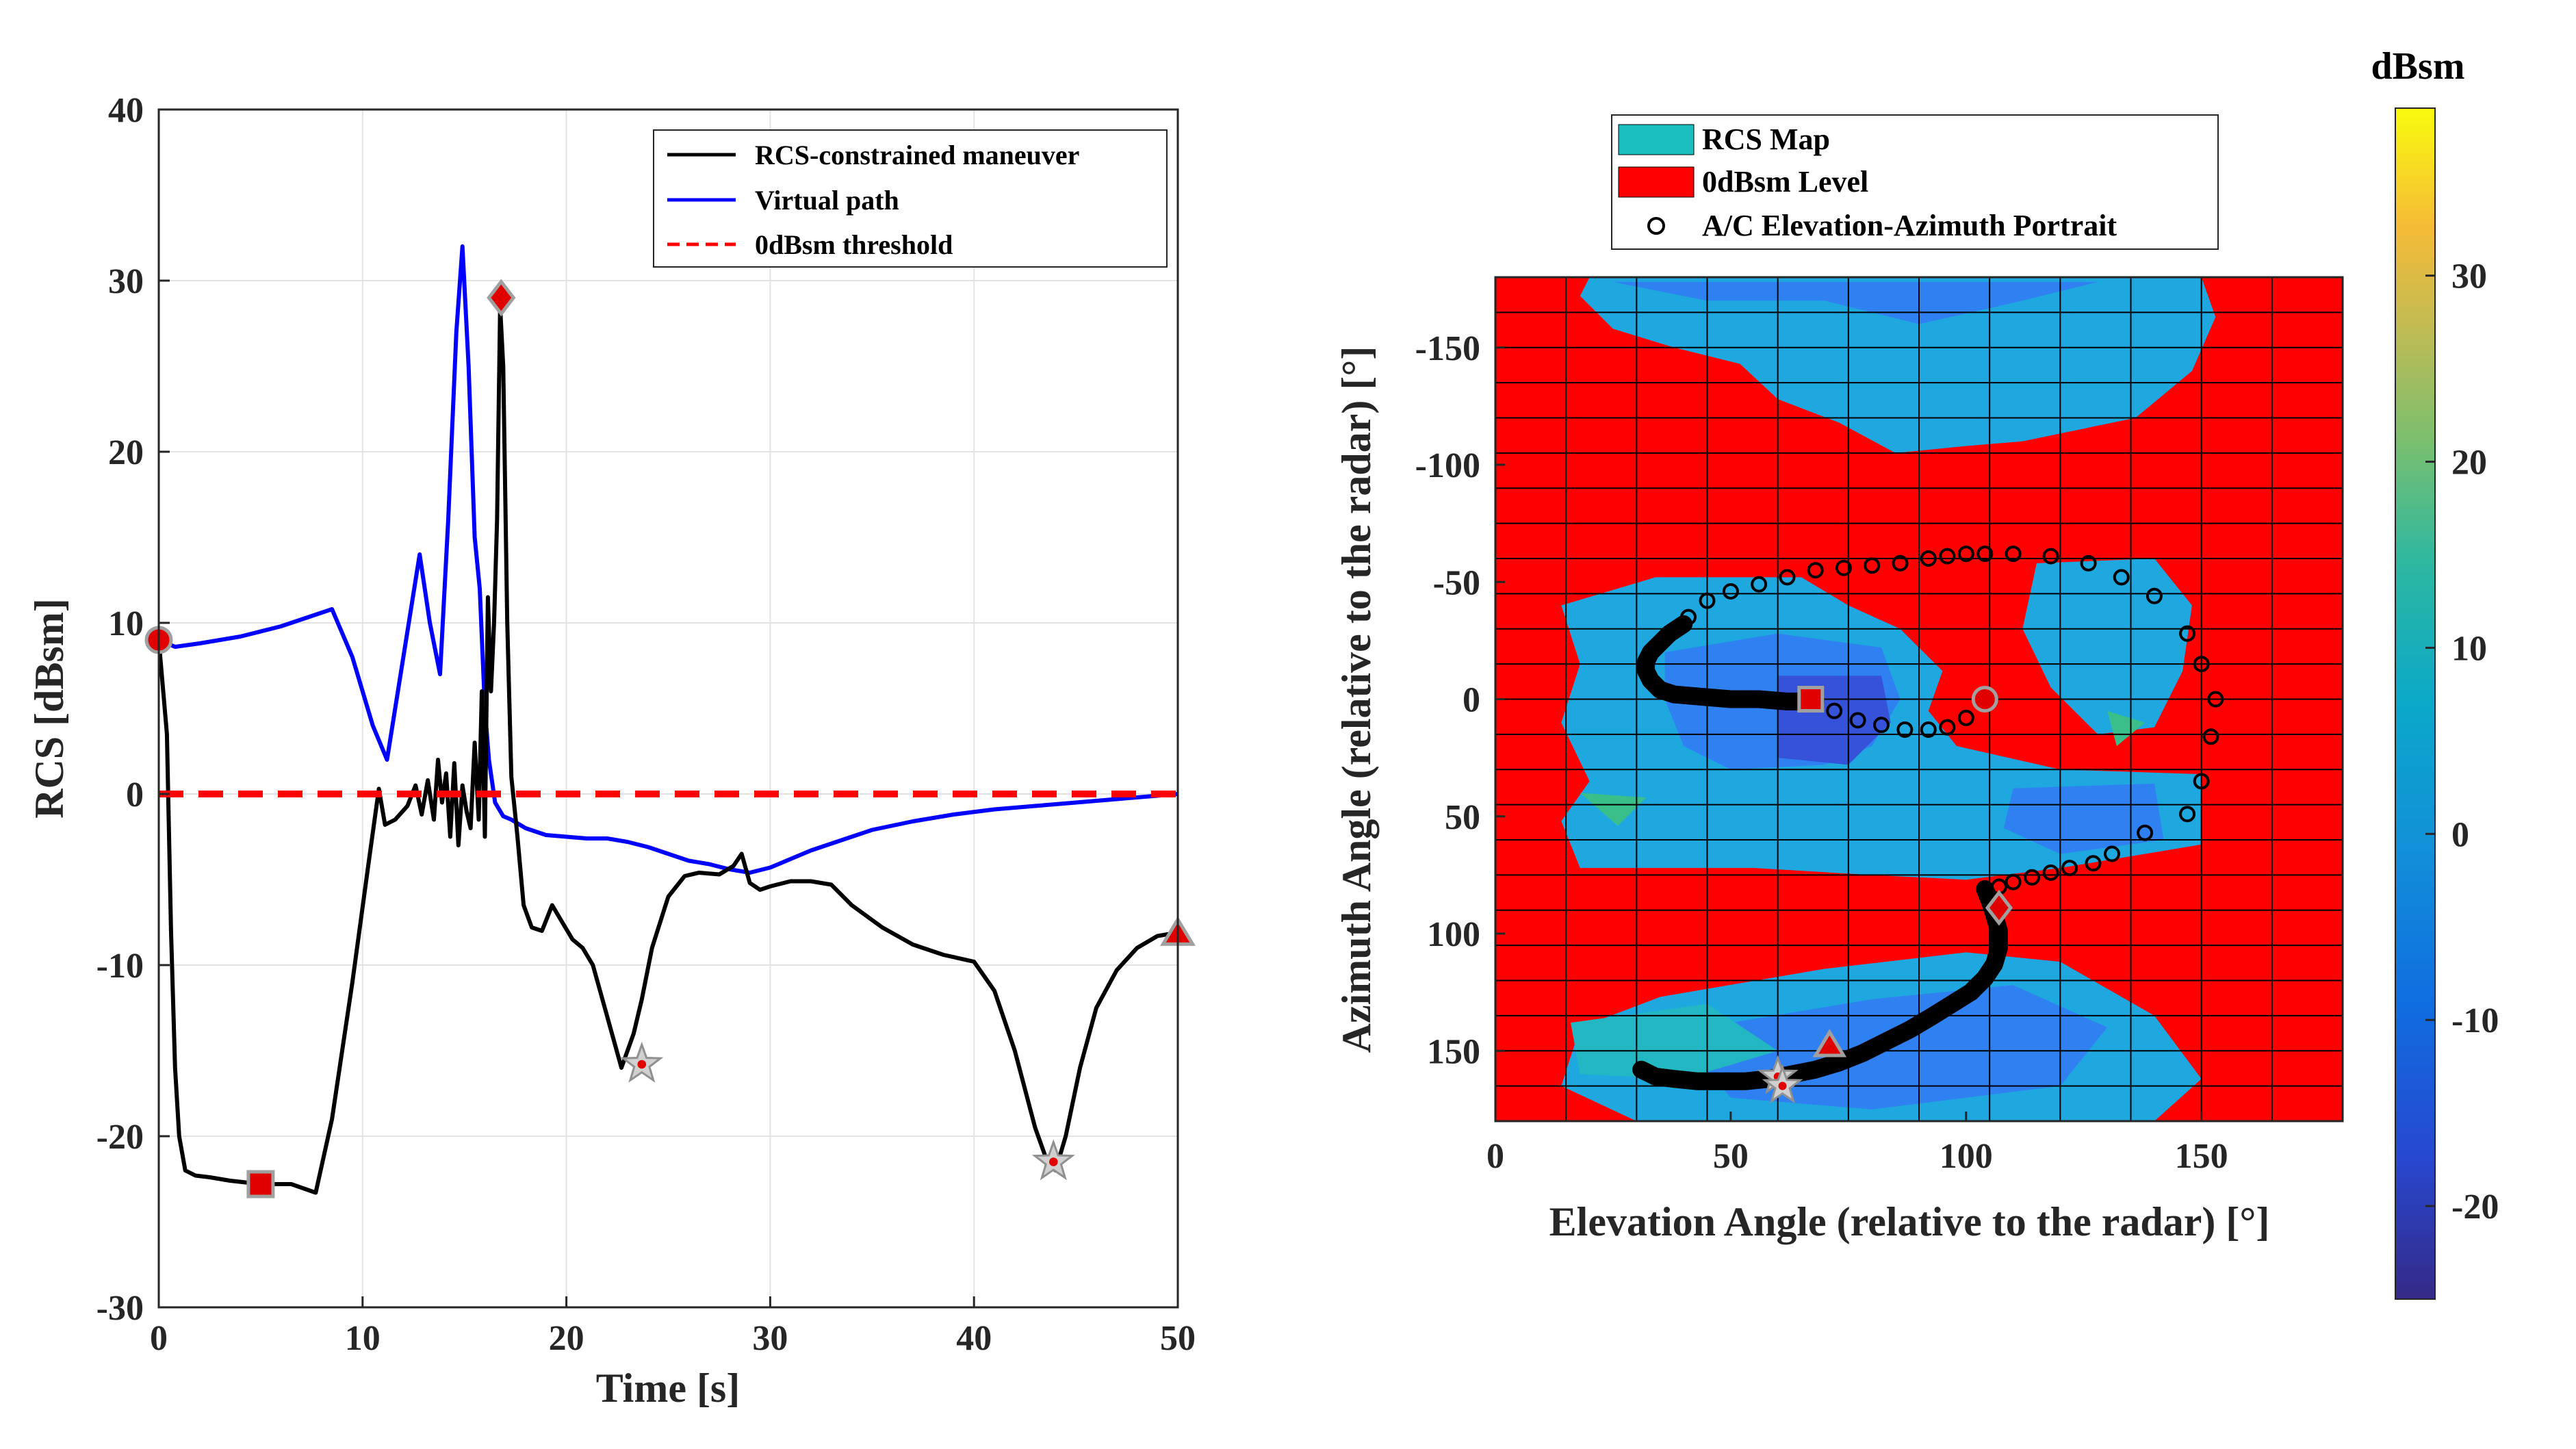 Image resolution: width=2576 pixels, height=1449 pixels. What do you see at coordinates (1966, 1156) in the screenshot?
I see `right-x-tick-label: 100` at bounding box center [1966, 1156].